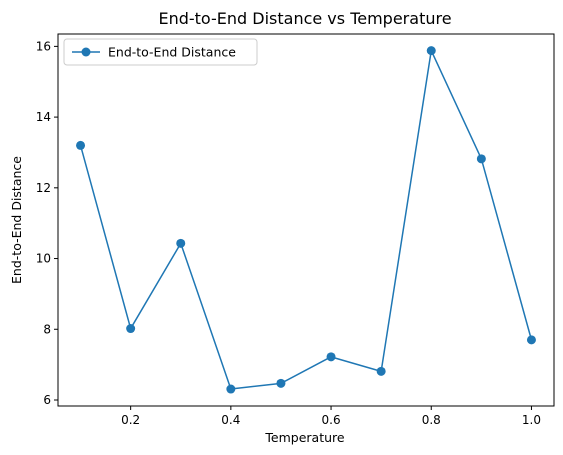  I want to click on x-tick-label: 0.8, so click(431, 420).